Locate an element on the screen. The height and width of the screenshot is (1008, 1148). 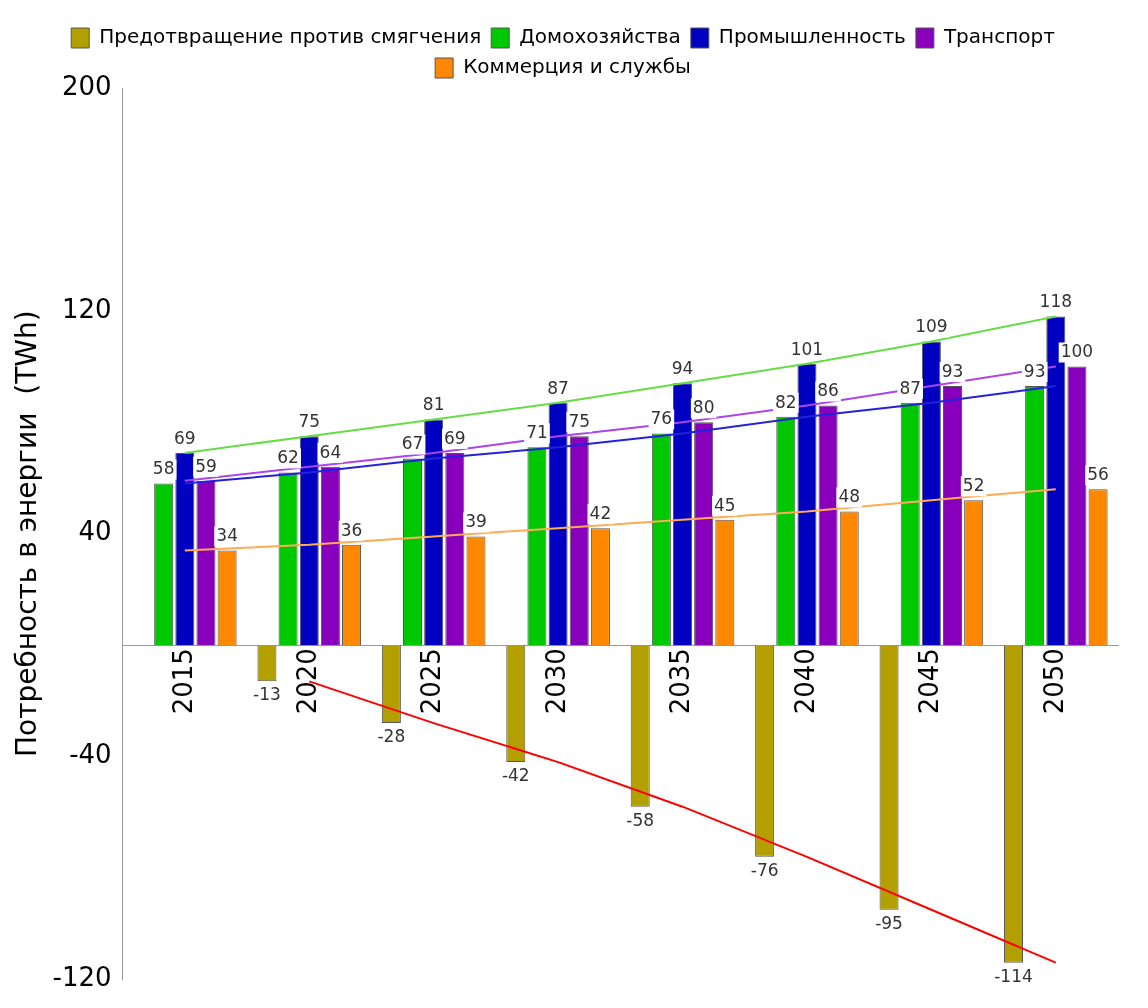
data-label: 34 is located at coordinates (227, 535).